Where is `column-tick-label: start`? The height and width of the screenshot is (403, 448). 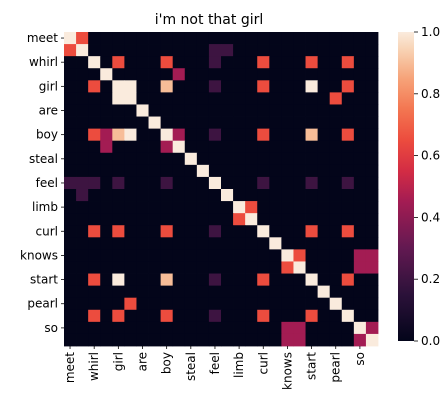 column-tick-label: start is located at coordinates (312, 366).